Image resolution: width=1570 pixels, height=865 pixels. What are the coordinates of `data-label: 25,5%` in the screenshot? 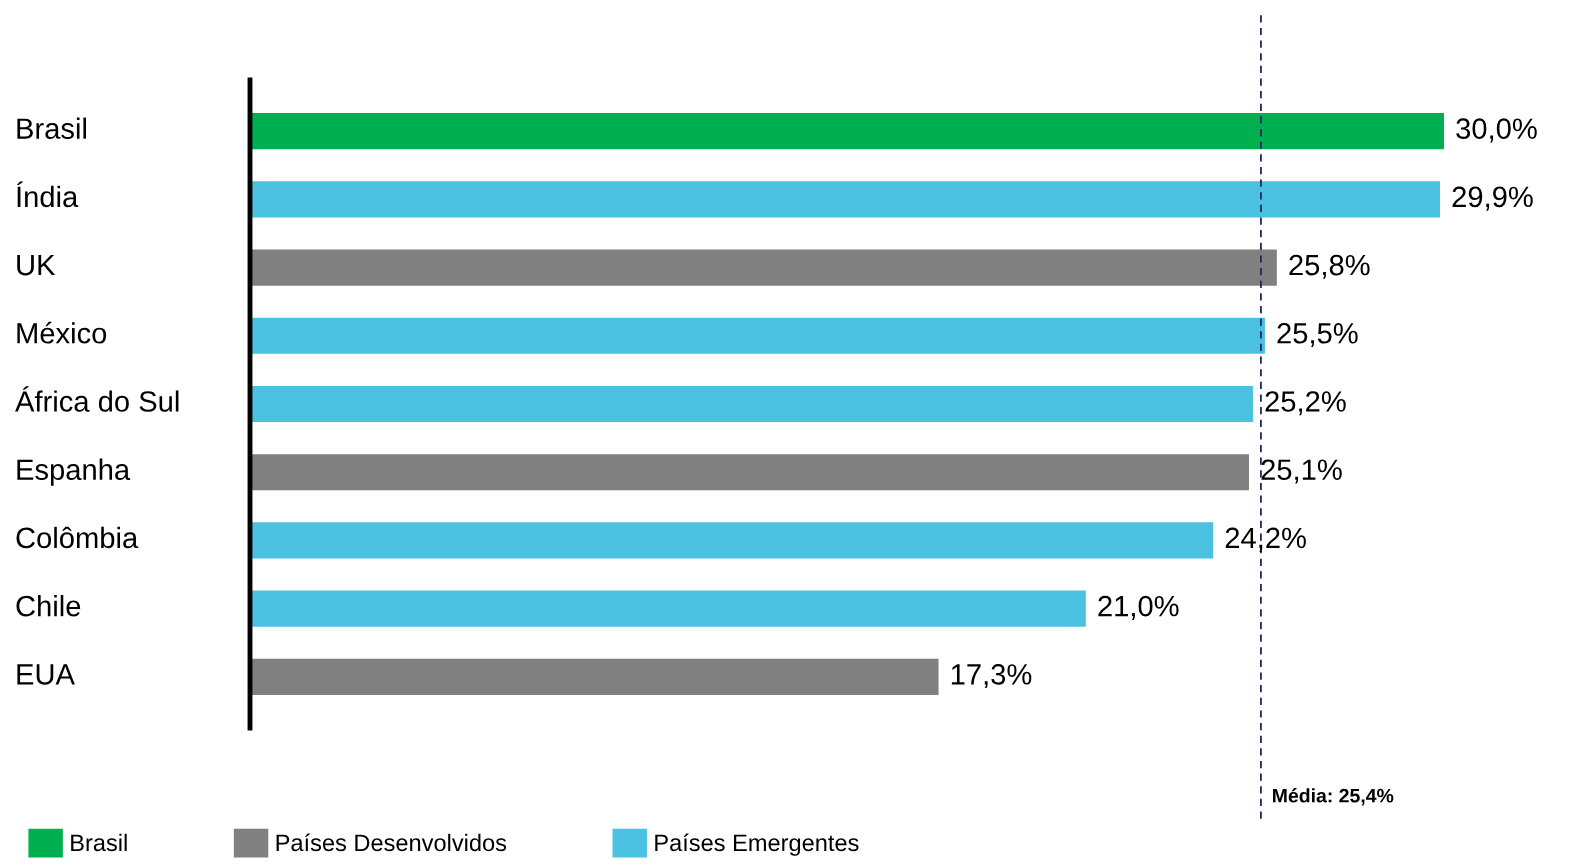 It's located at (1317, 335).